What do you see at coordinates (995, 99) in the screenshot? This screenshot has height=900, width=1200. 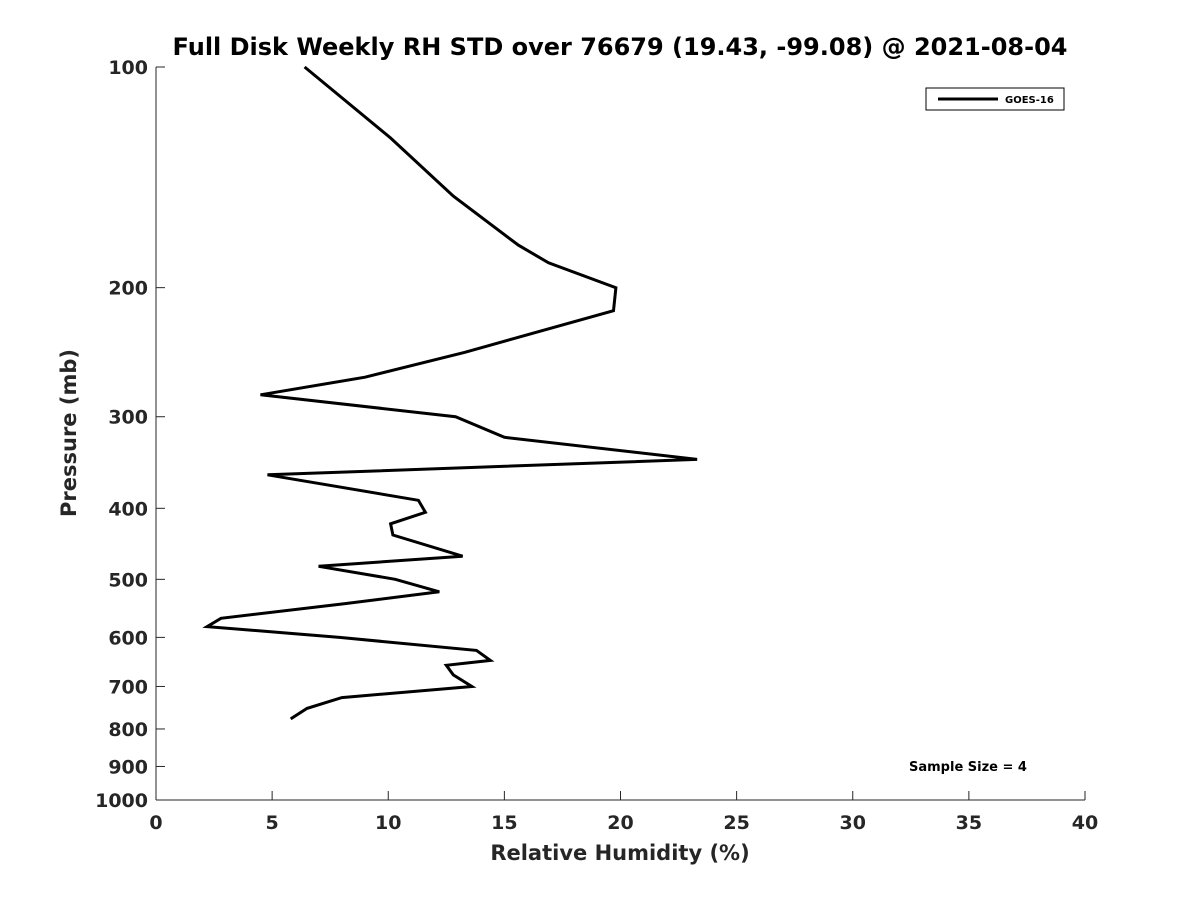 I see `legend: GOES-16` at bounding box center [995, 99].